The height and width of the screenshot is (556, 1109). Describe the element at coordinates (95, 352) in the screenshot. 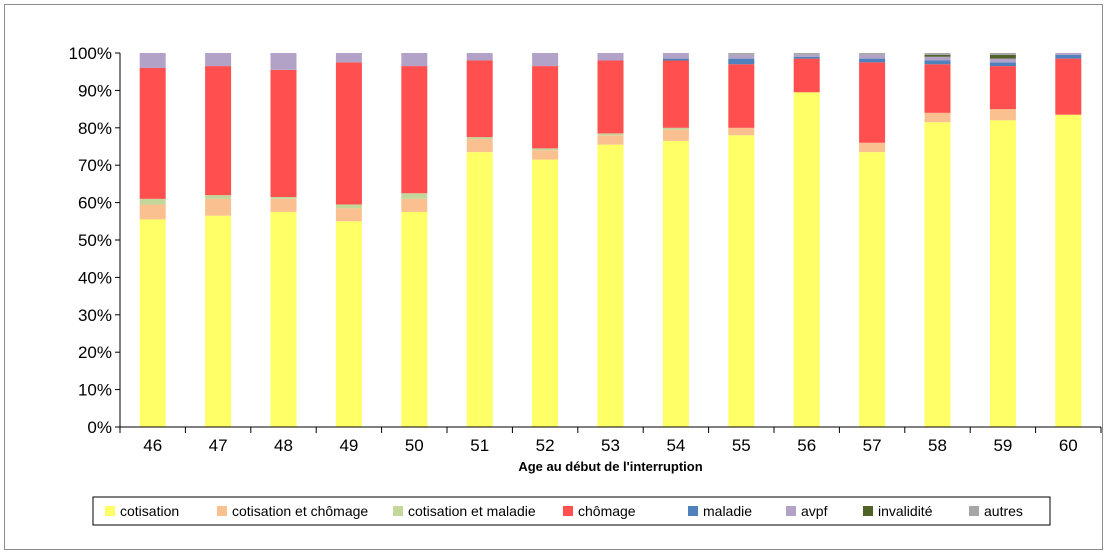

I see `y-tick-label: 20%` at that location.